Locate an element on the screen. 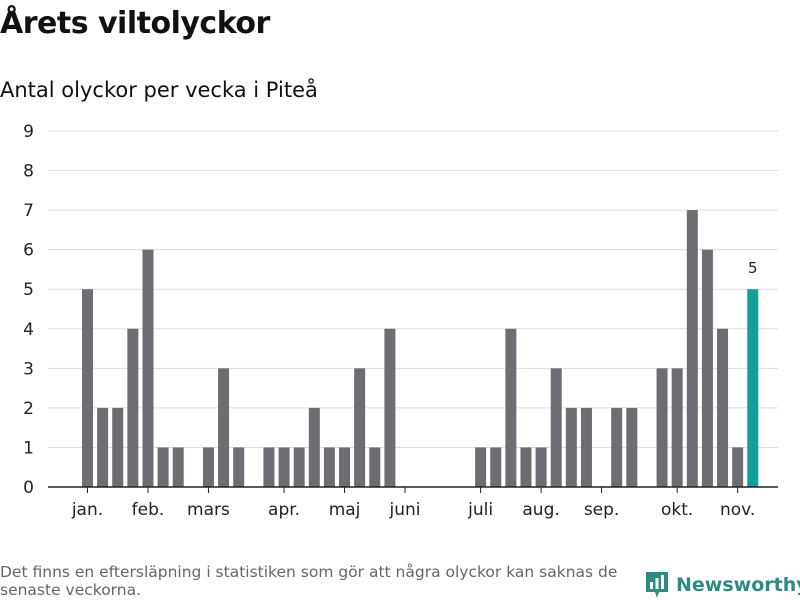  y-axis-ticks: 0 1 2 3 4 5 6 7 8 9 is located at coordinates (28, 310).